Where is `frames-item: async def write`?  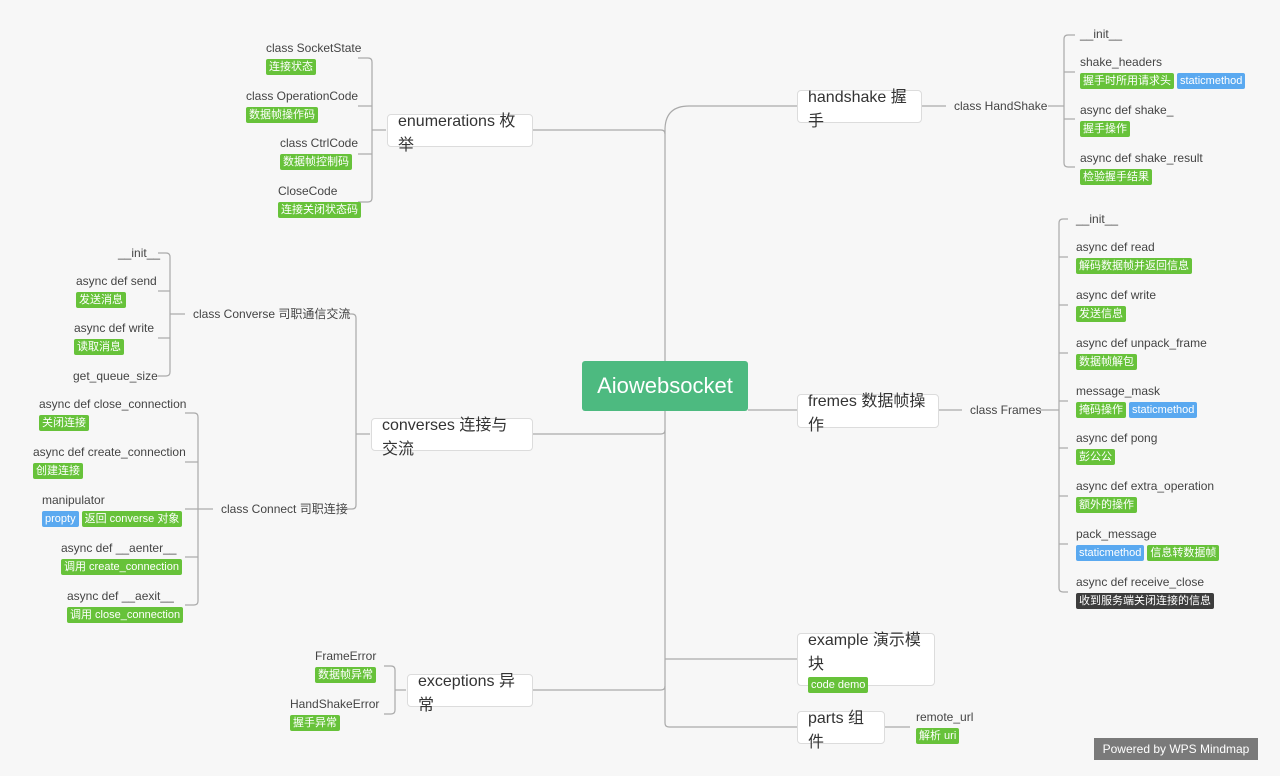
frames-item: async def write is located at coordinates (1116, 295).